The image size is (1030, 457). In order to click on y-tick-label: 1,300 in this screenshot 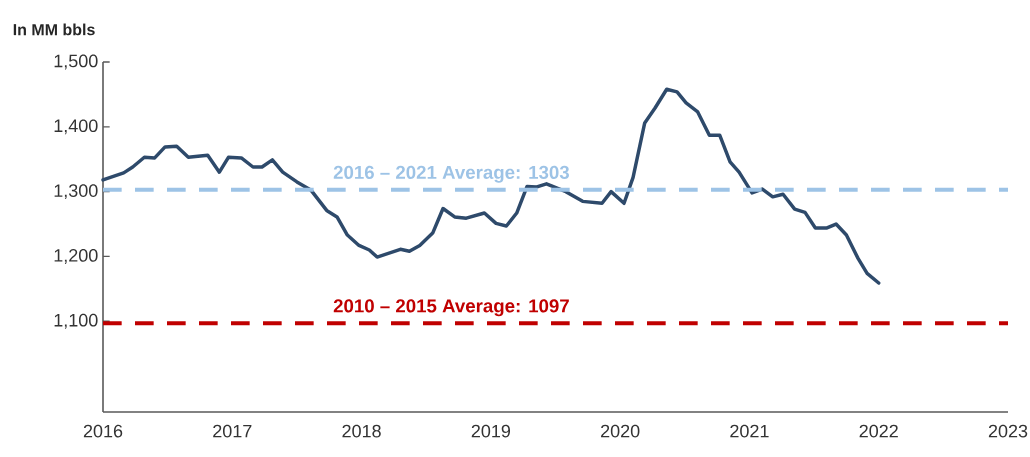, I will do `click(76, 192)`.